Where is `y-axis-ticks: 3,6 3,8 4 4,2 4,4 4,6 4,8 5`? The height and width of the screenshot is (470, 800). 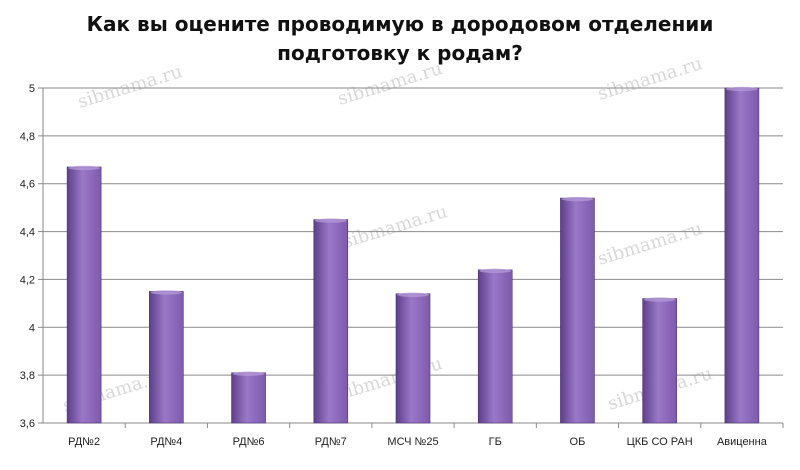 y-axis-ticks: 3,6 3,8 4 4,2 4,4 4,6 4,8 5 is located at coordinates (27, 256).